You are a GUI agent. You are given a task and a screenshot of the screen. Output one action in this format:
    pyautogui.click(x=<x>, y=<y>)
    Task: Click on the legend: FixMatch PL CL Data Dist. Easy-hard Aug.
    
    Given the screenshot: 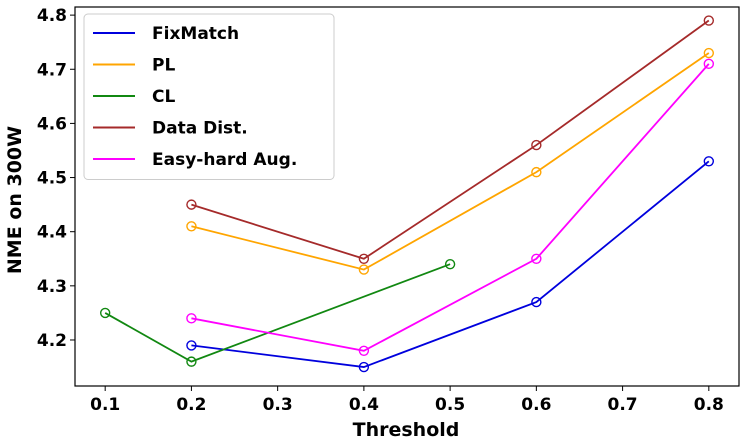 What is the action you would take?
    pyautogui.click(x=209, y=96)
    